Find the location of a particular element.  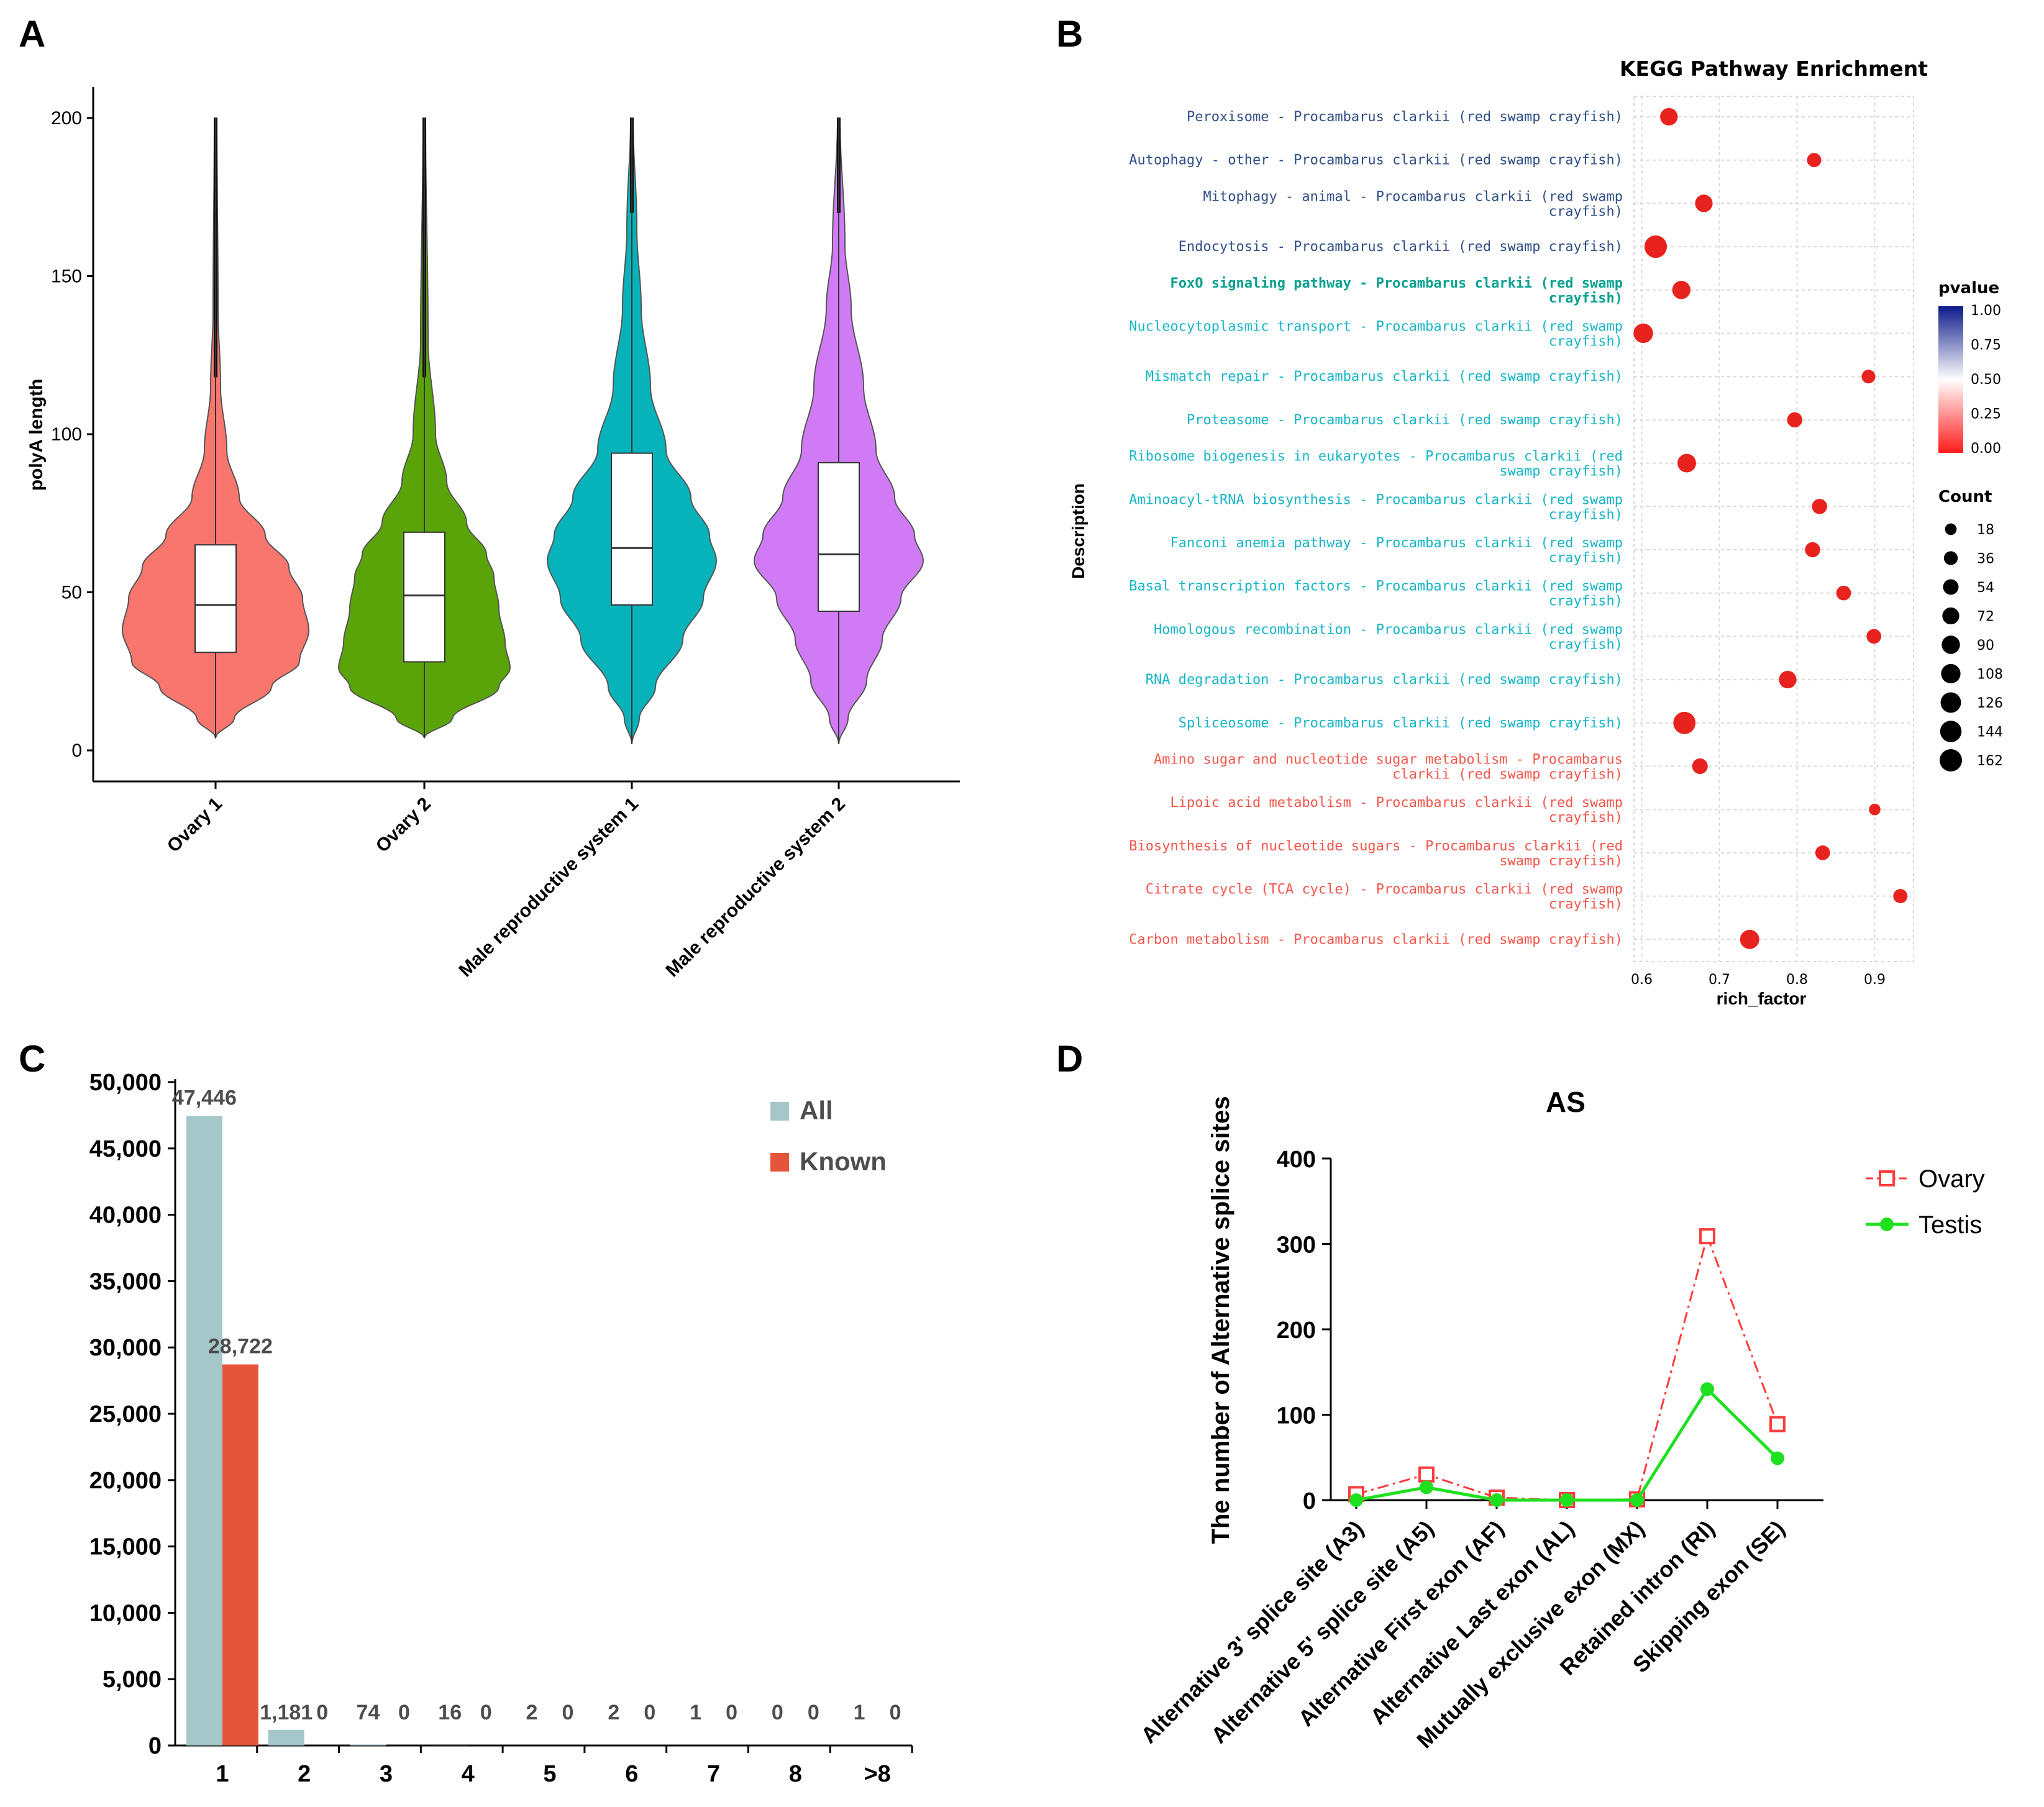

pvalue-legend-tick: 0.50 is located at coordinates (1986, 380).